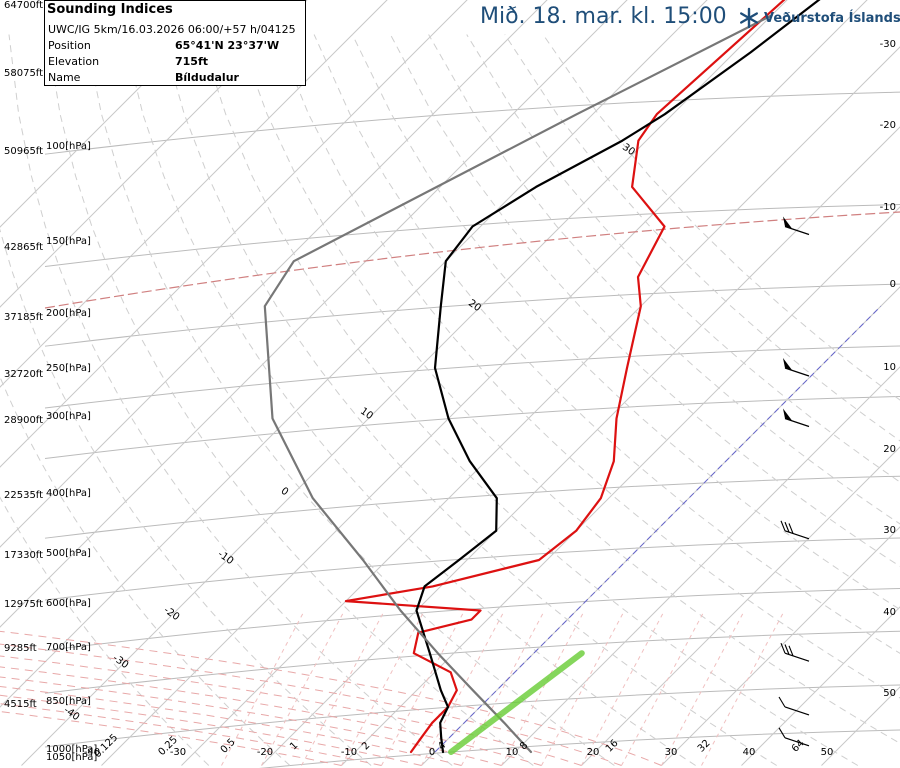 The width and height of the screenshot is (900, 768). I want to click on height-label: 17330ft, so click(23, 555).